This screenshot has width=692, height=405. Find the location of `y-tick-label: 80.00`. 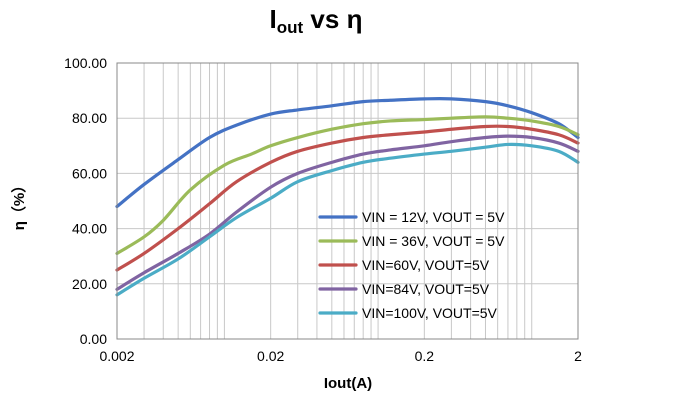

y-tick-label: 80.00 is located at coordinates (89, 118).